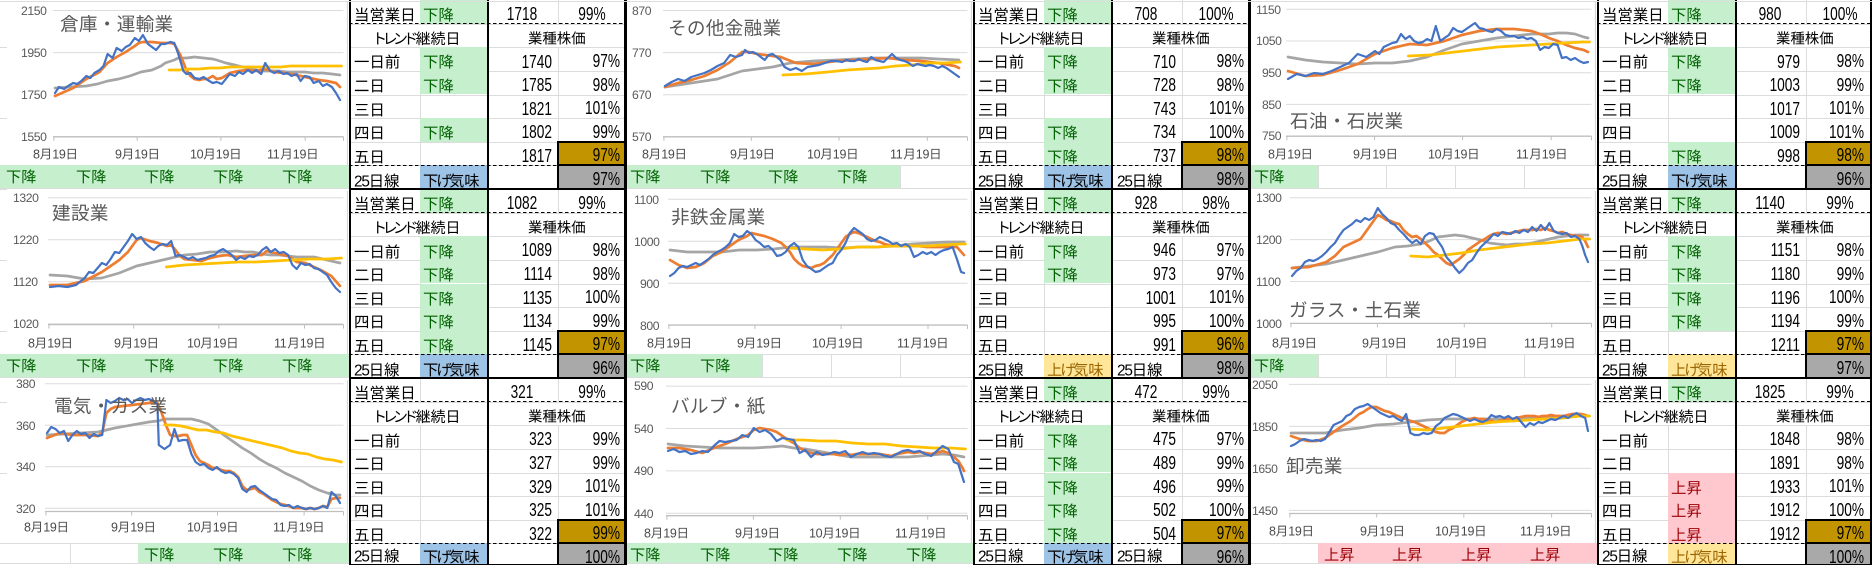 Image resolution: width=1872 pixels, height=567 pixels. I want to click on svg-text: 950, so click(1272, 73).